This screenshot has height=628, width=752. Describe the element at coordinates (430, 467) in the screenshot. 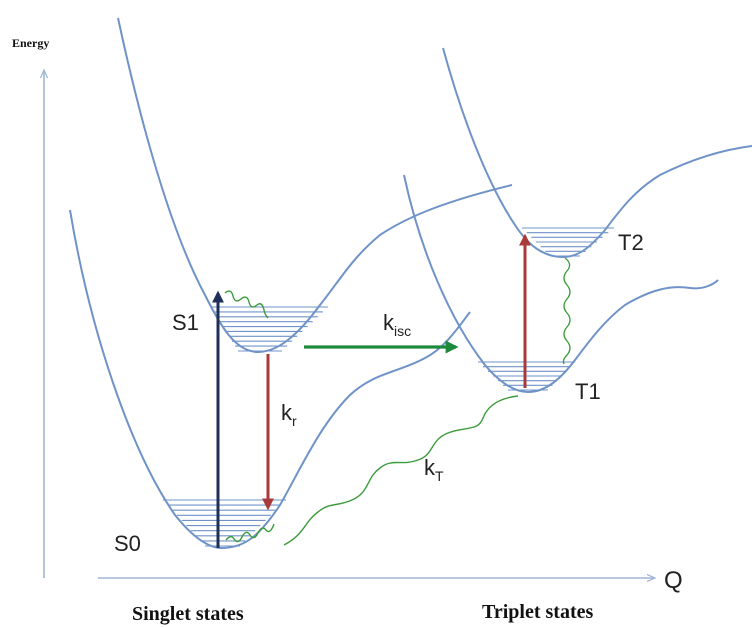

I see `rate-kT-base: k` at that location.